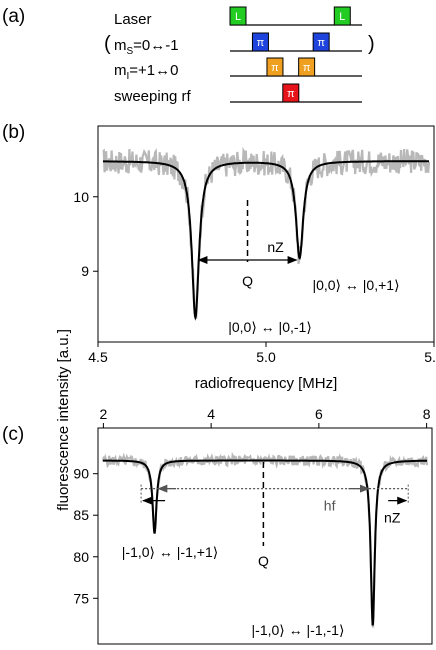 The image size is (436, 650). What do you see at coordinates (85, 271) in the screenshot?
I see `y-tick-label: 9` at bounding box center [85, 271].